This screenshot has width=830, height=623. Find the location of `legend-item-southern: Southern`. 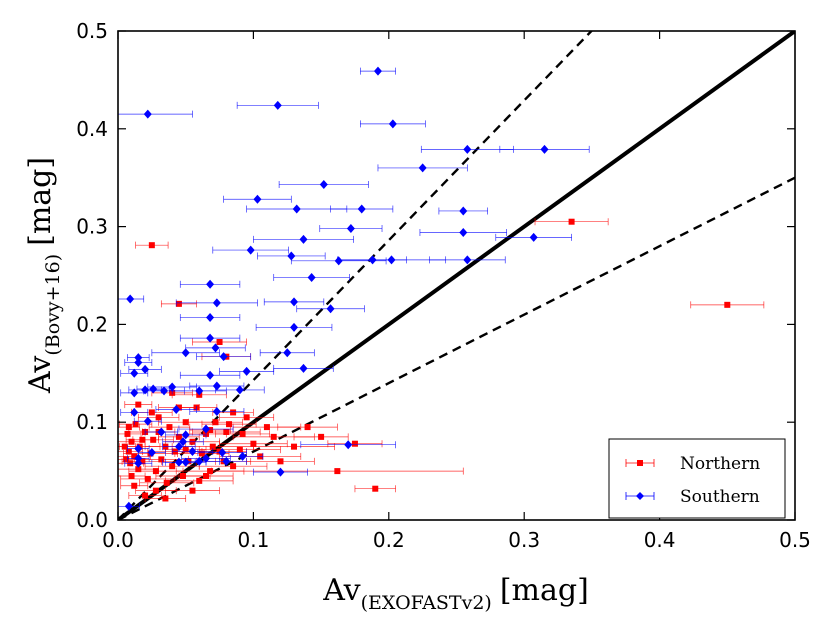

legend-item-southern: Southern is located at coordinates (692, 497).